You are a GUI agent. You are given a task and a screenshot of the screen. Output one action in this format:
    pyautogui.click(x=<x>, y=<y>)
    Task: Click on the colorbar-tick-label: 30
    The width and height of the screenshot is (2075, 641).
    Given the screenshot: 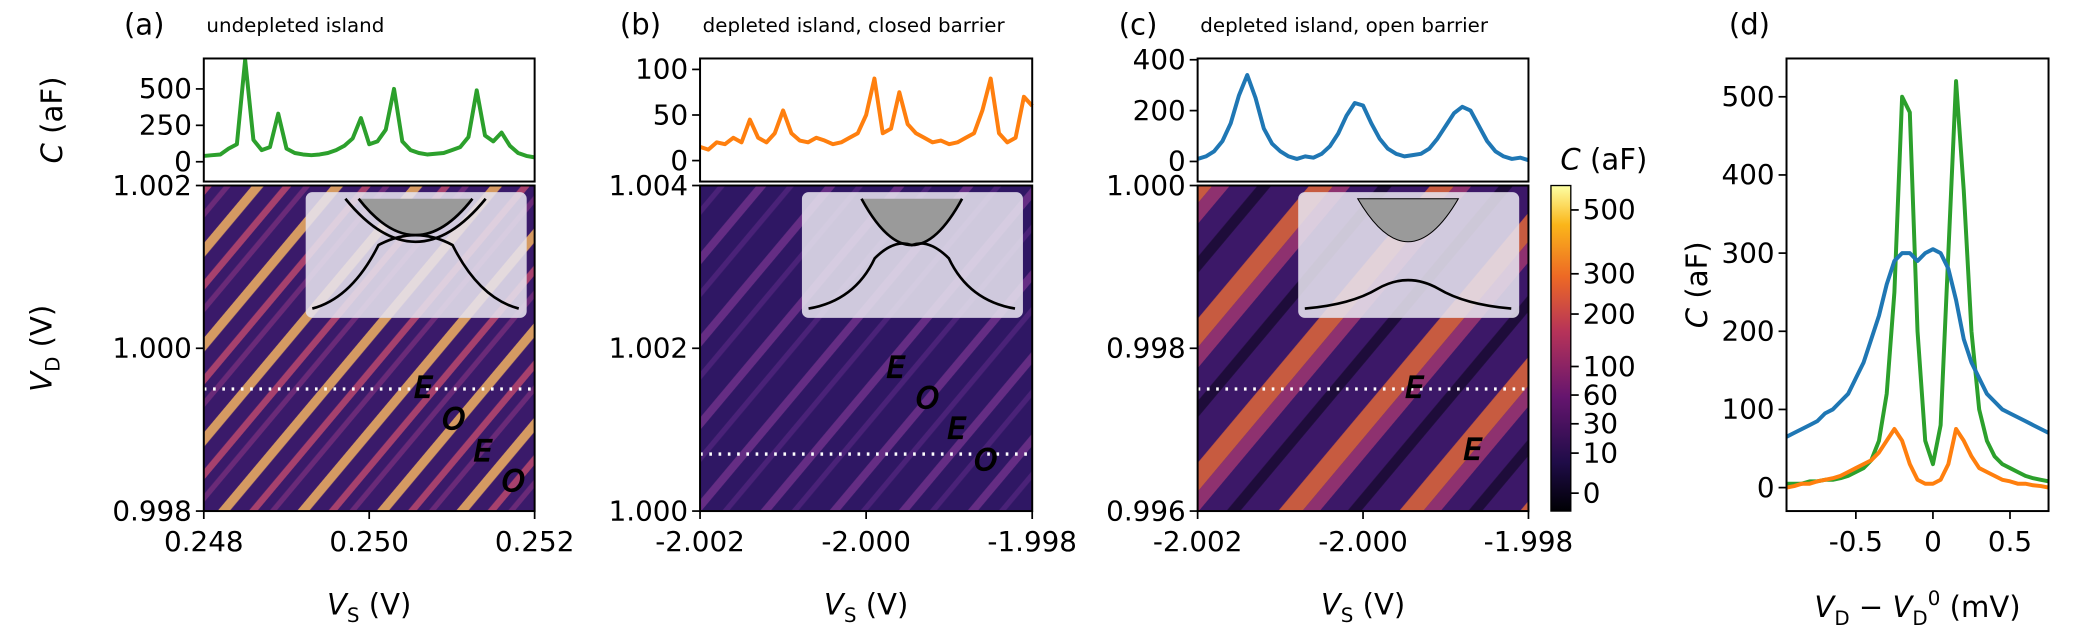 What is the action you would take?
    pyautogui.click(x=1600, y=423)
    